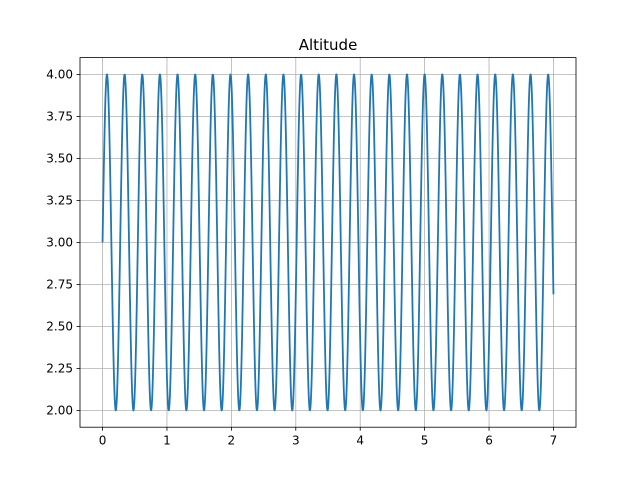 The height and width of the screenshot is (480, 640). I want to click on chart-title: Altitude, so click(328, 45).